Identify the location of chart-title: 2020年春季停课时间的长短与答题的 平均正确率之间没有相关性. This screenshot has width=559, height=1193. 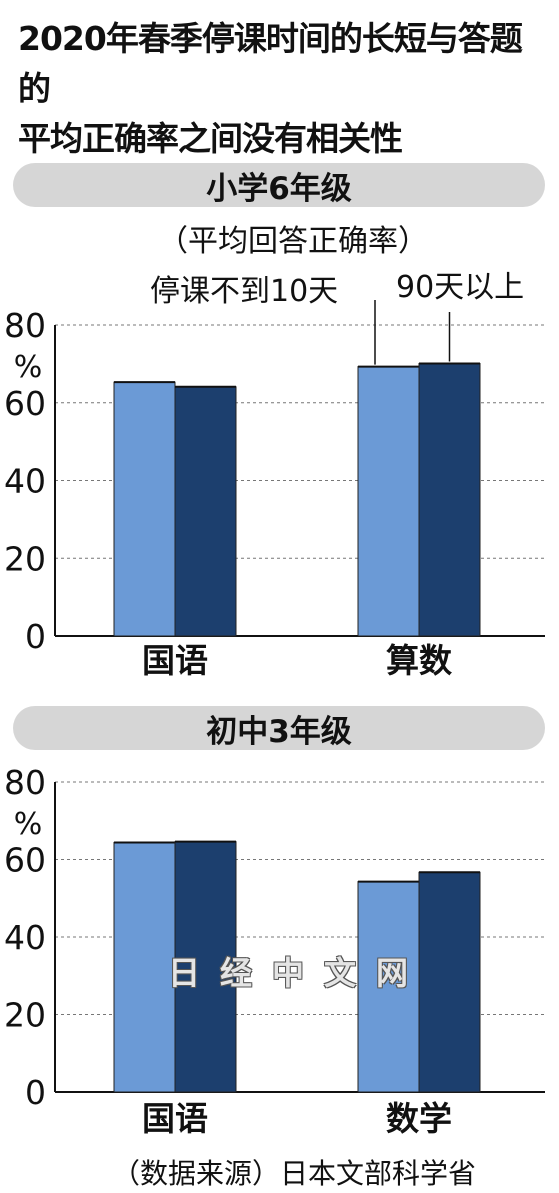
(285, 89).